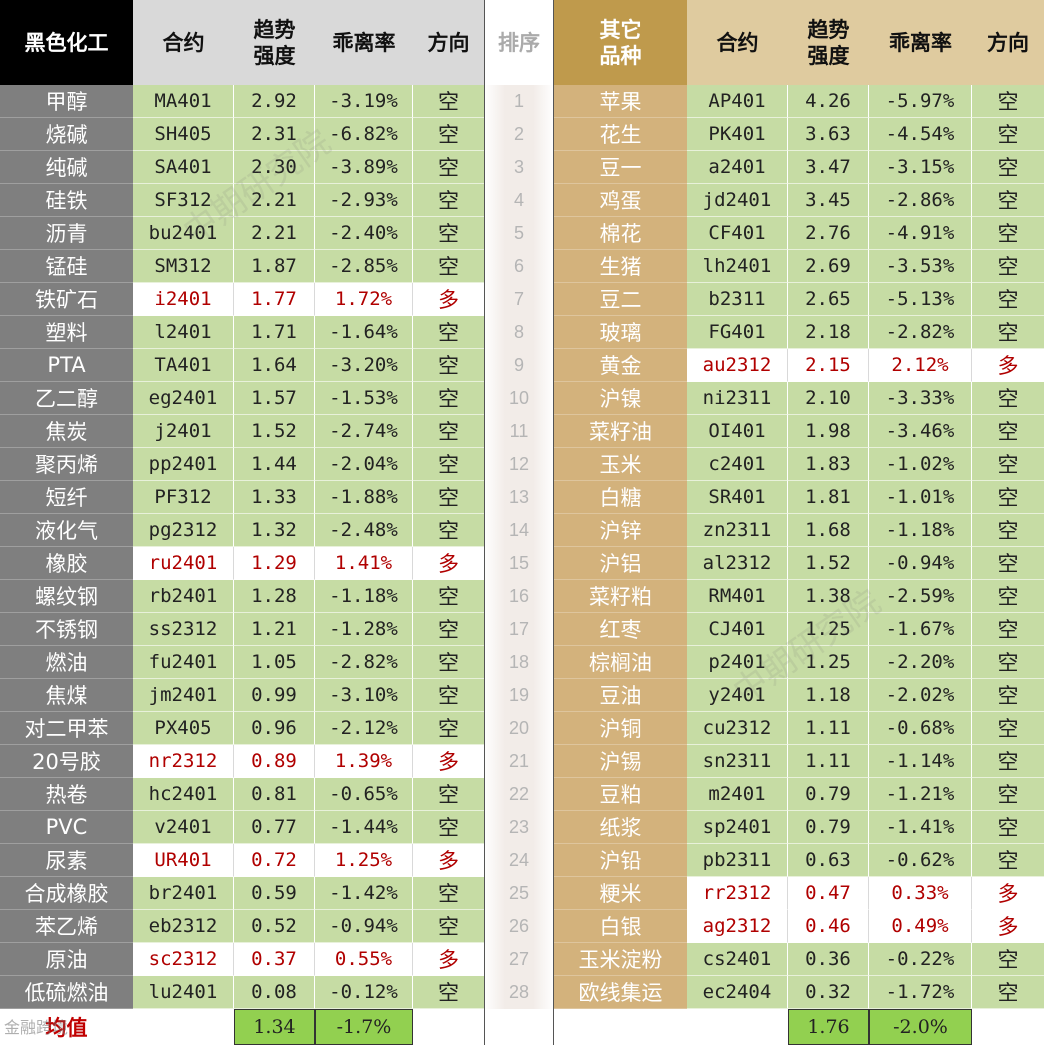 The width and height of the screenshot is (1044, 1045). What do you see at coordinates (620, 266) in the screenshot?
I see `right-row-name: 生猪` at bounding box center [620, 266].